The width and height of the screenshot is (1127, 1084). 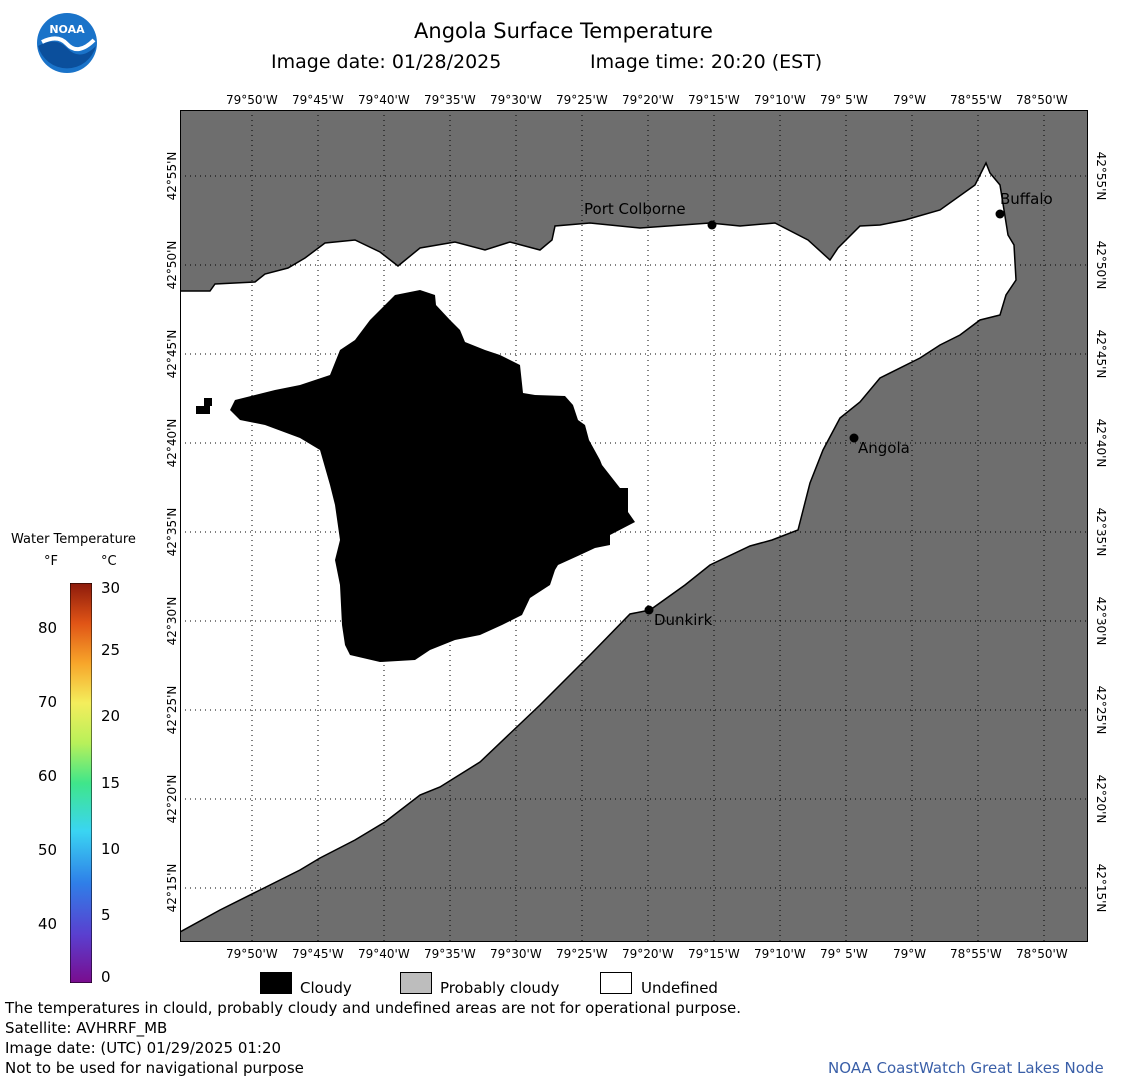 What do you see at coordinates (51, 561) in the screenshot?
I see `colorbar-unit-f: °F` at bounding box center [51, 561].